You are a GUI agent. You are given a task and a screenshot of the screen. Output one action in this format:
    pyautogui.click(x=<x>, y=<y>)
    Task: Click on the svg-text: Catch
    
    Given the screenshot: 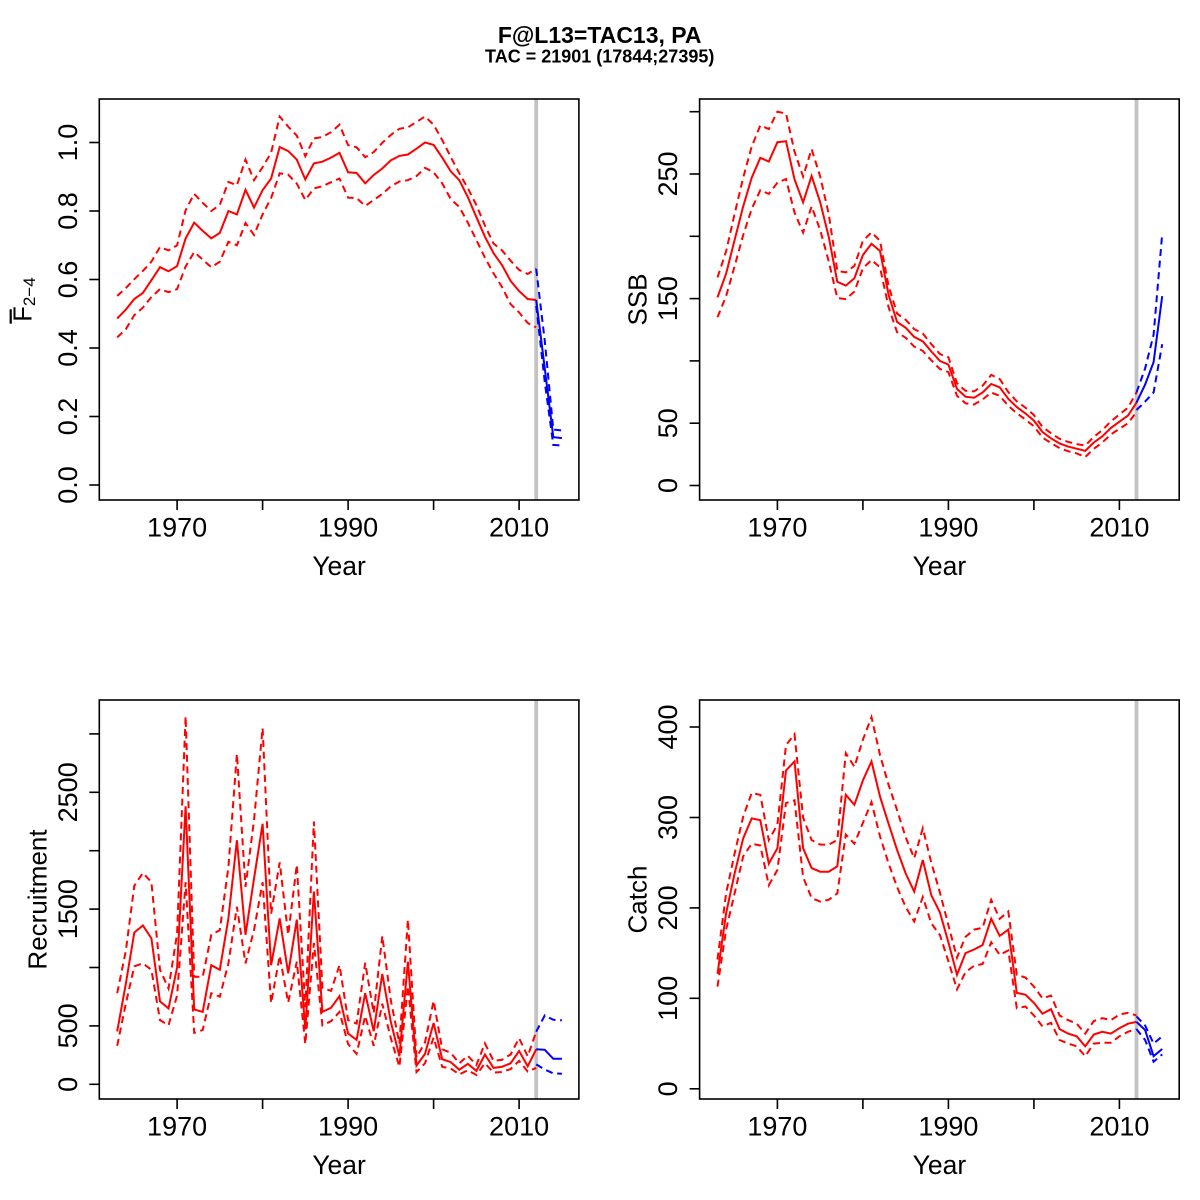 What is the action you would take?
    pyautogui.click(x=638, y=900)
    